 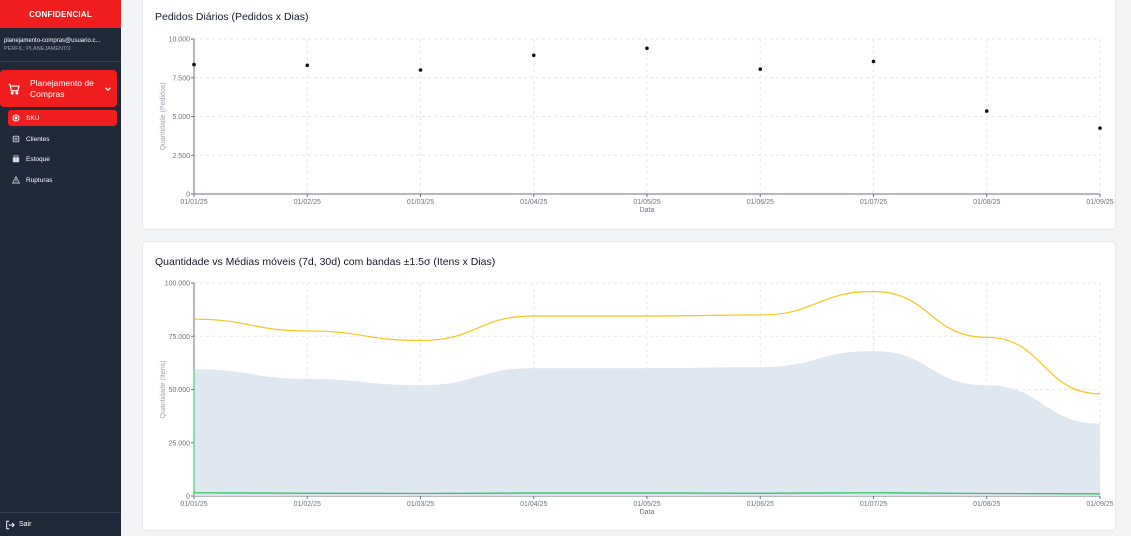 I want to click on sidebar-item-rupturas: Rupturas, so click(x=62, y=180).